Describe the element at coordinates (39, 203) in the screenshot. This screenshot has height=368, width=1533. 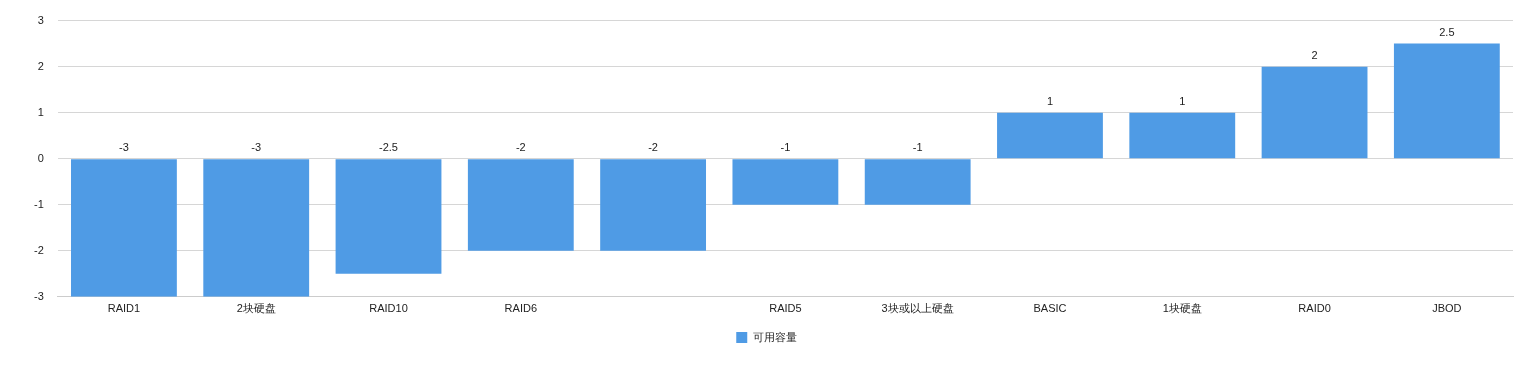
I see `y-tick-label: -1` at that location.